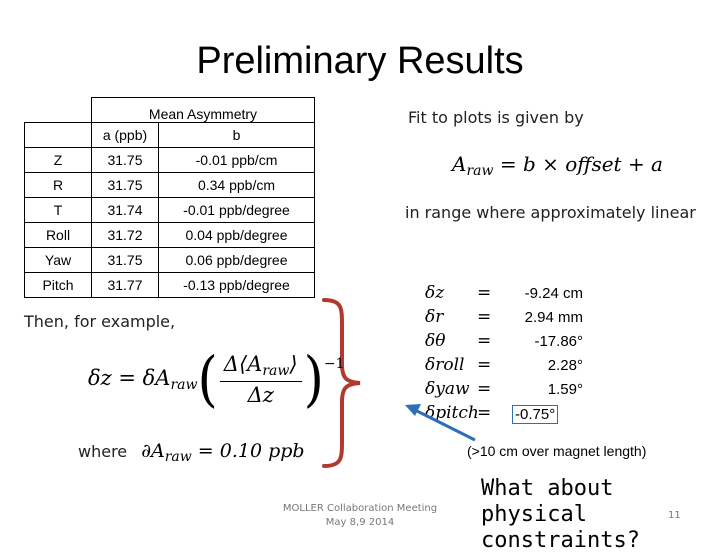 The width and height of the screenshot is (720, 554). What do you see at coordinates (58, 260) in the screenshot?
I see `row-label: Yaw` at bounding box center [58, 260].